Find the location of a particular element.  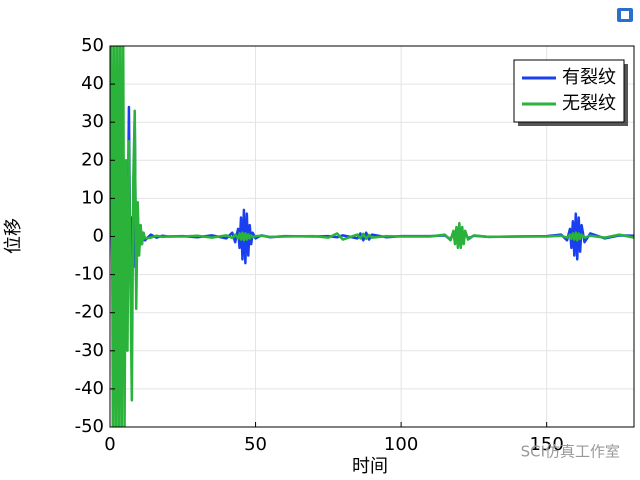

watermark: SCI仿真工作室 is located at coordinates (570, 452).